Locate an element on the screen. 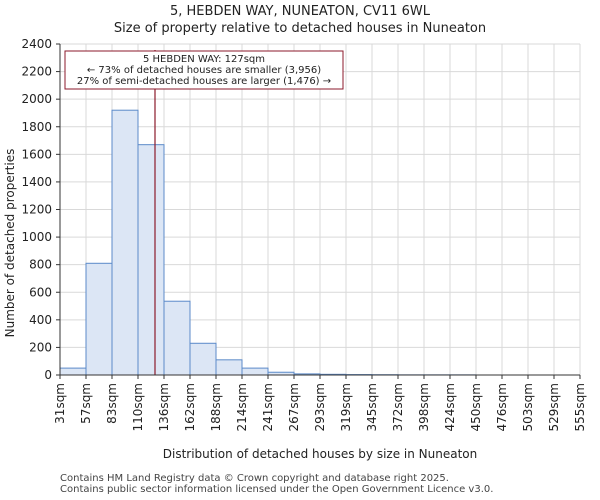  x-tick-label: 57sqm is located at coordinates (86, 403).